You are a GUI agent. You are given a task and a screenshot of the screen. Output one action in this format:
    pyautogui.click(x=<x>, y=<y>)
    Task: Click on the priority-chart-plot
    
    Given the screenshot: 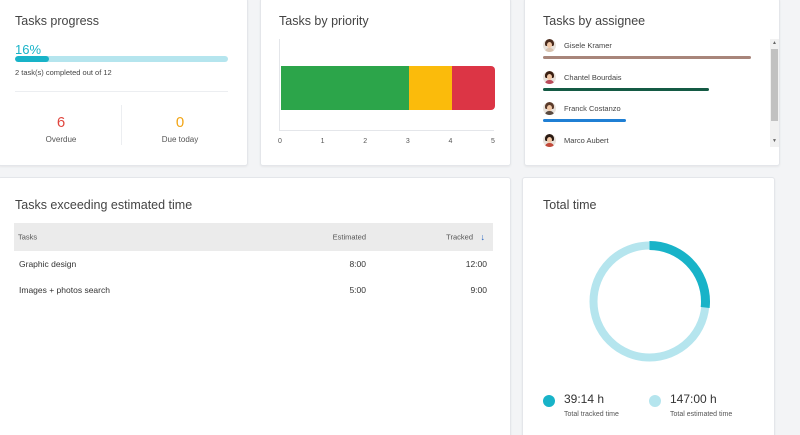 What is the action you would take?
    pyautogui.click(x=387, y=85)
    